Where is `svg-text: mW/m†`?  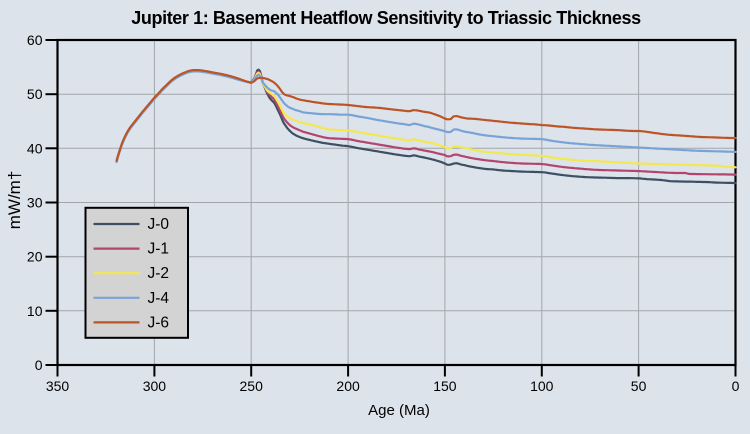
svg-text: mW/m† is located at coordinates (14, 200).